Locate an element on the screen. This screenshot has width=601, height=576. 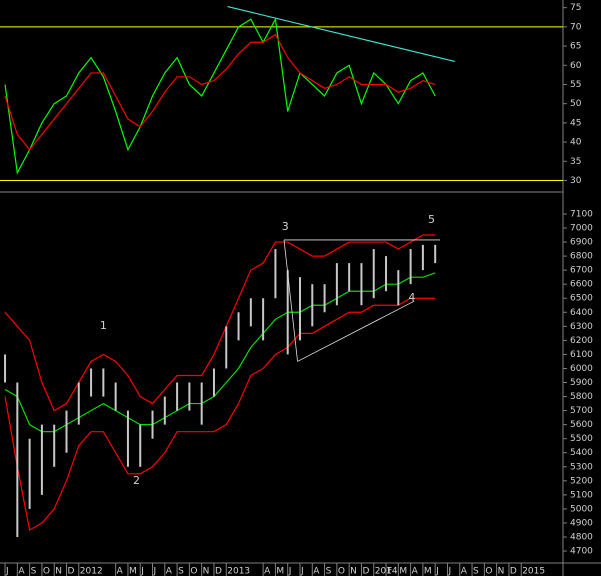
y-tick-label: 5000 is located at coordinates (581, 509).